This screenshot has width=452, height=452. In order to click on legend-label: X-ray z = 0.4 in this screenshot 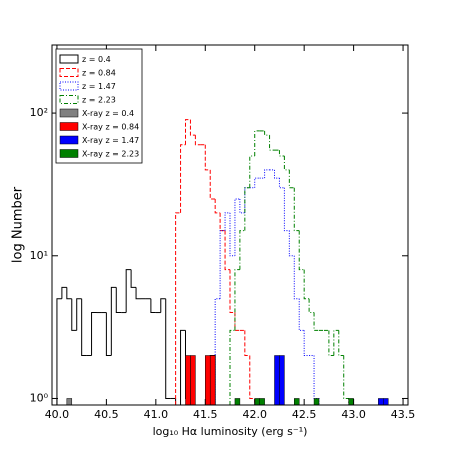, I will do `click(108, 113)`.